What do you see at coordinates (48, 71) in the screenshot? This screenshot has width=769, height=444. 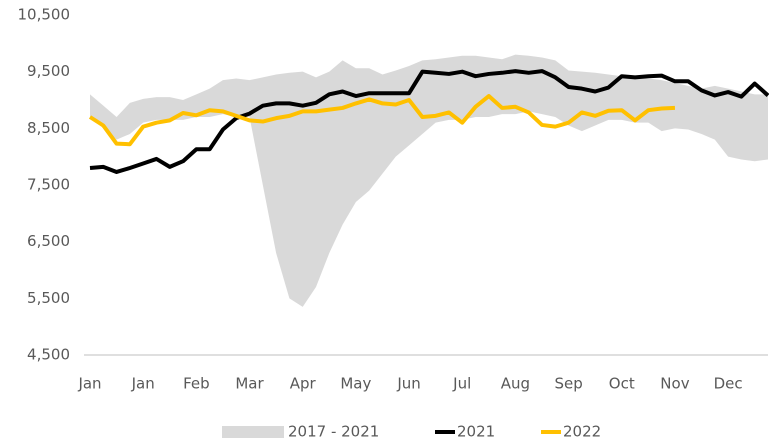 I see `y-tick-label: 9,500` at bounding box center [48, 71].